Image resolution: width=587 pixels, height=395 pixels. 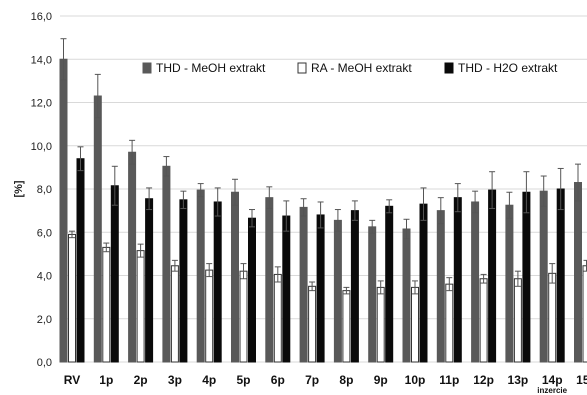 What do you see at coordinates (211, 68) in the screenshot?
I see `legend-label: THD - MeOH extrakt` at bounding box center [211, 68].